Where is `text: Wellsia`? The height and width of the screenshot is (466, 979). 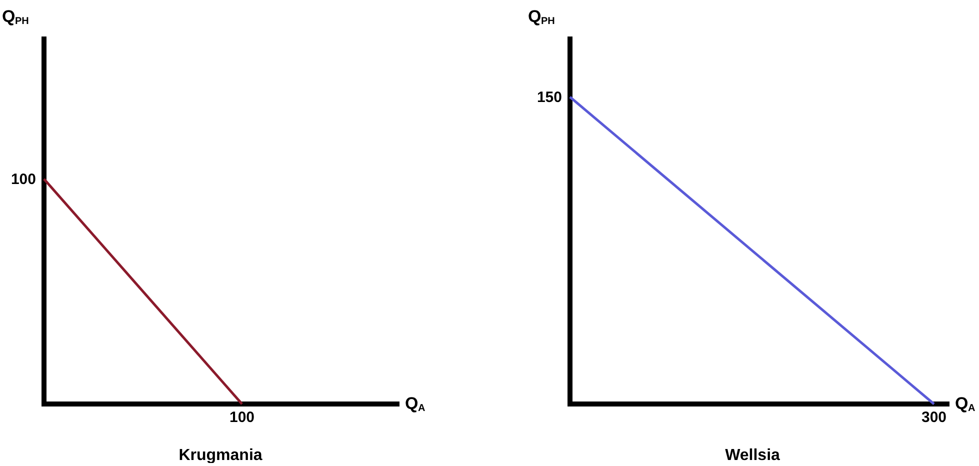 text: Wellsia is located at coordinates (752, 455).